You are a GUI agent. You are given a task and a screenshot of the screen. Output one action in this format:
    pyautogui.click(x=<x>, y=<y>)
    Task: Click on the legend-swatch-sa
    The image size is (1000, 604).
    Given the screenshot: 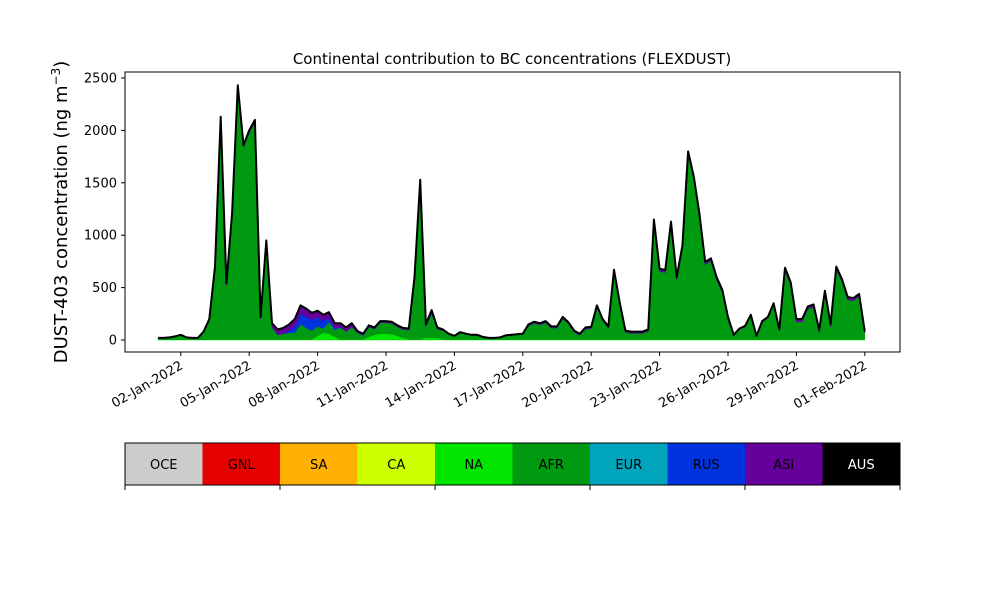 What is the action you would take?
    pyautogui.click(x=319, y=464)
    